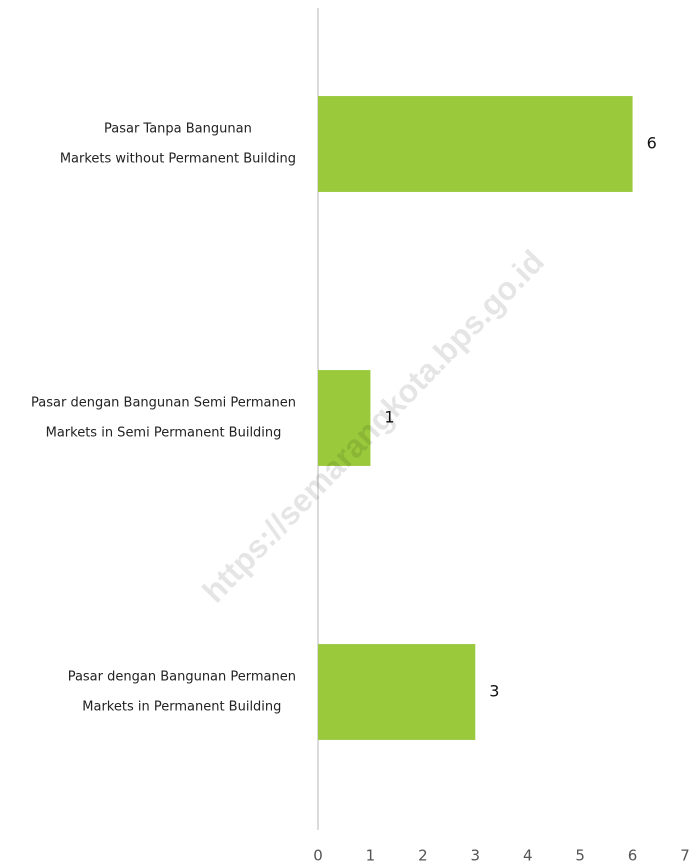 The image size is (691, 865). What do you see at coordinates (181, 707) in the screenshot?
I see `y-tick-label: Markets in Permanent Building` at bounding box center [181, 707].